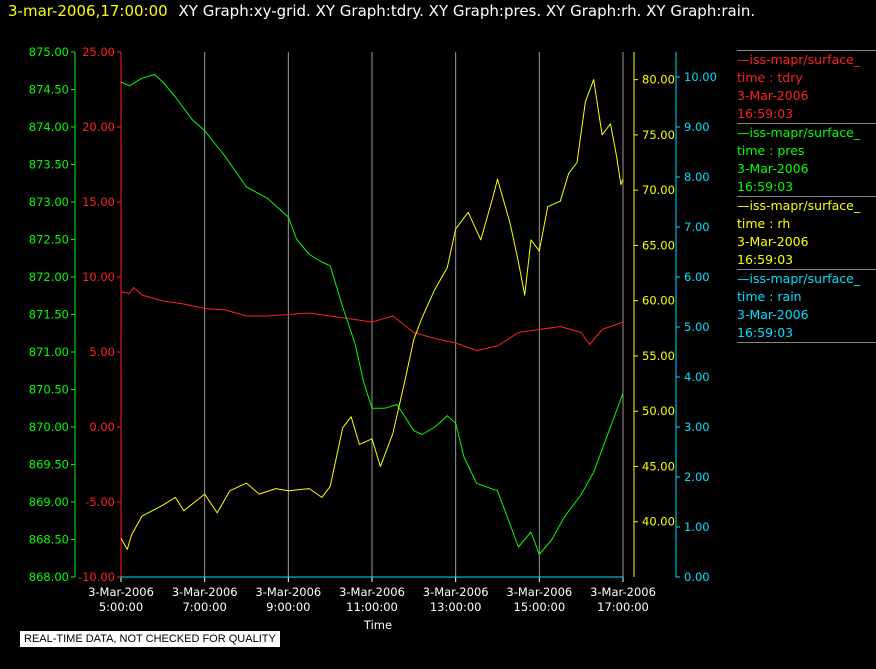 This screenshot has width=876, height=669. Describe the element at coordinates (98, 277) in the screenshot. I see `y-tick-label-tdry: 10.00` at that location.